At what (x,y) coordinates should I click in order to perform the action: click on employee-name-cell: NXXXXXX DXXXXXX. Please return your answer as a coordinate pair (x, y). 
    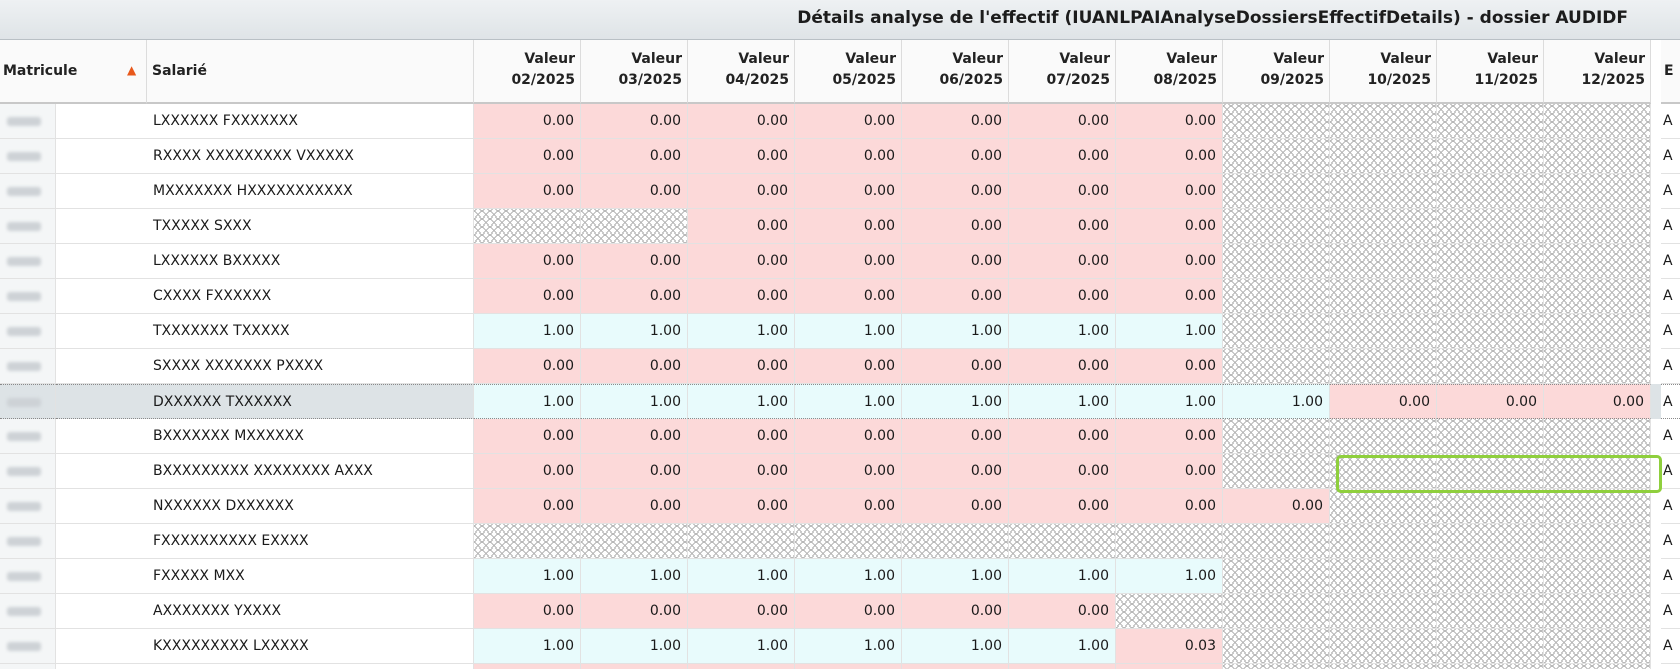
    Looking at the image, I should click on (265, 506).